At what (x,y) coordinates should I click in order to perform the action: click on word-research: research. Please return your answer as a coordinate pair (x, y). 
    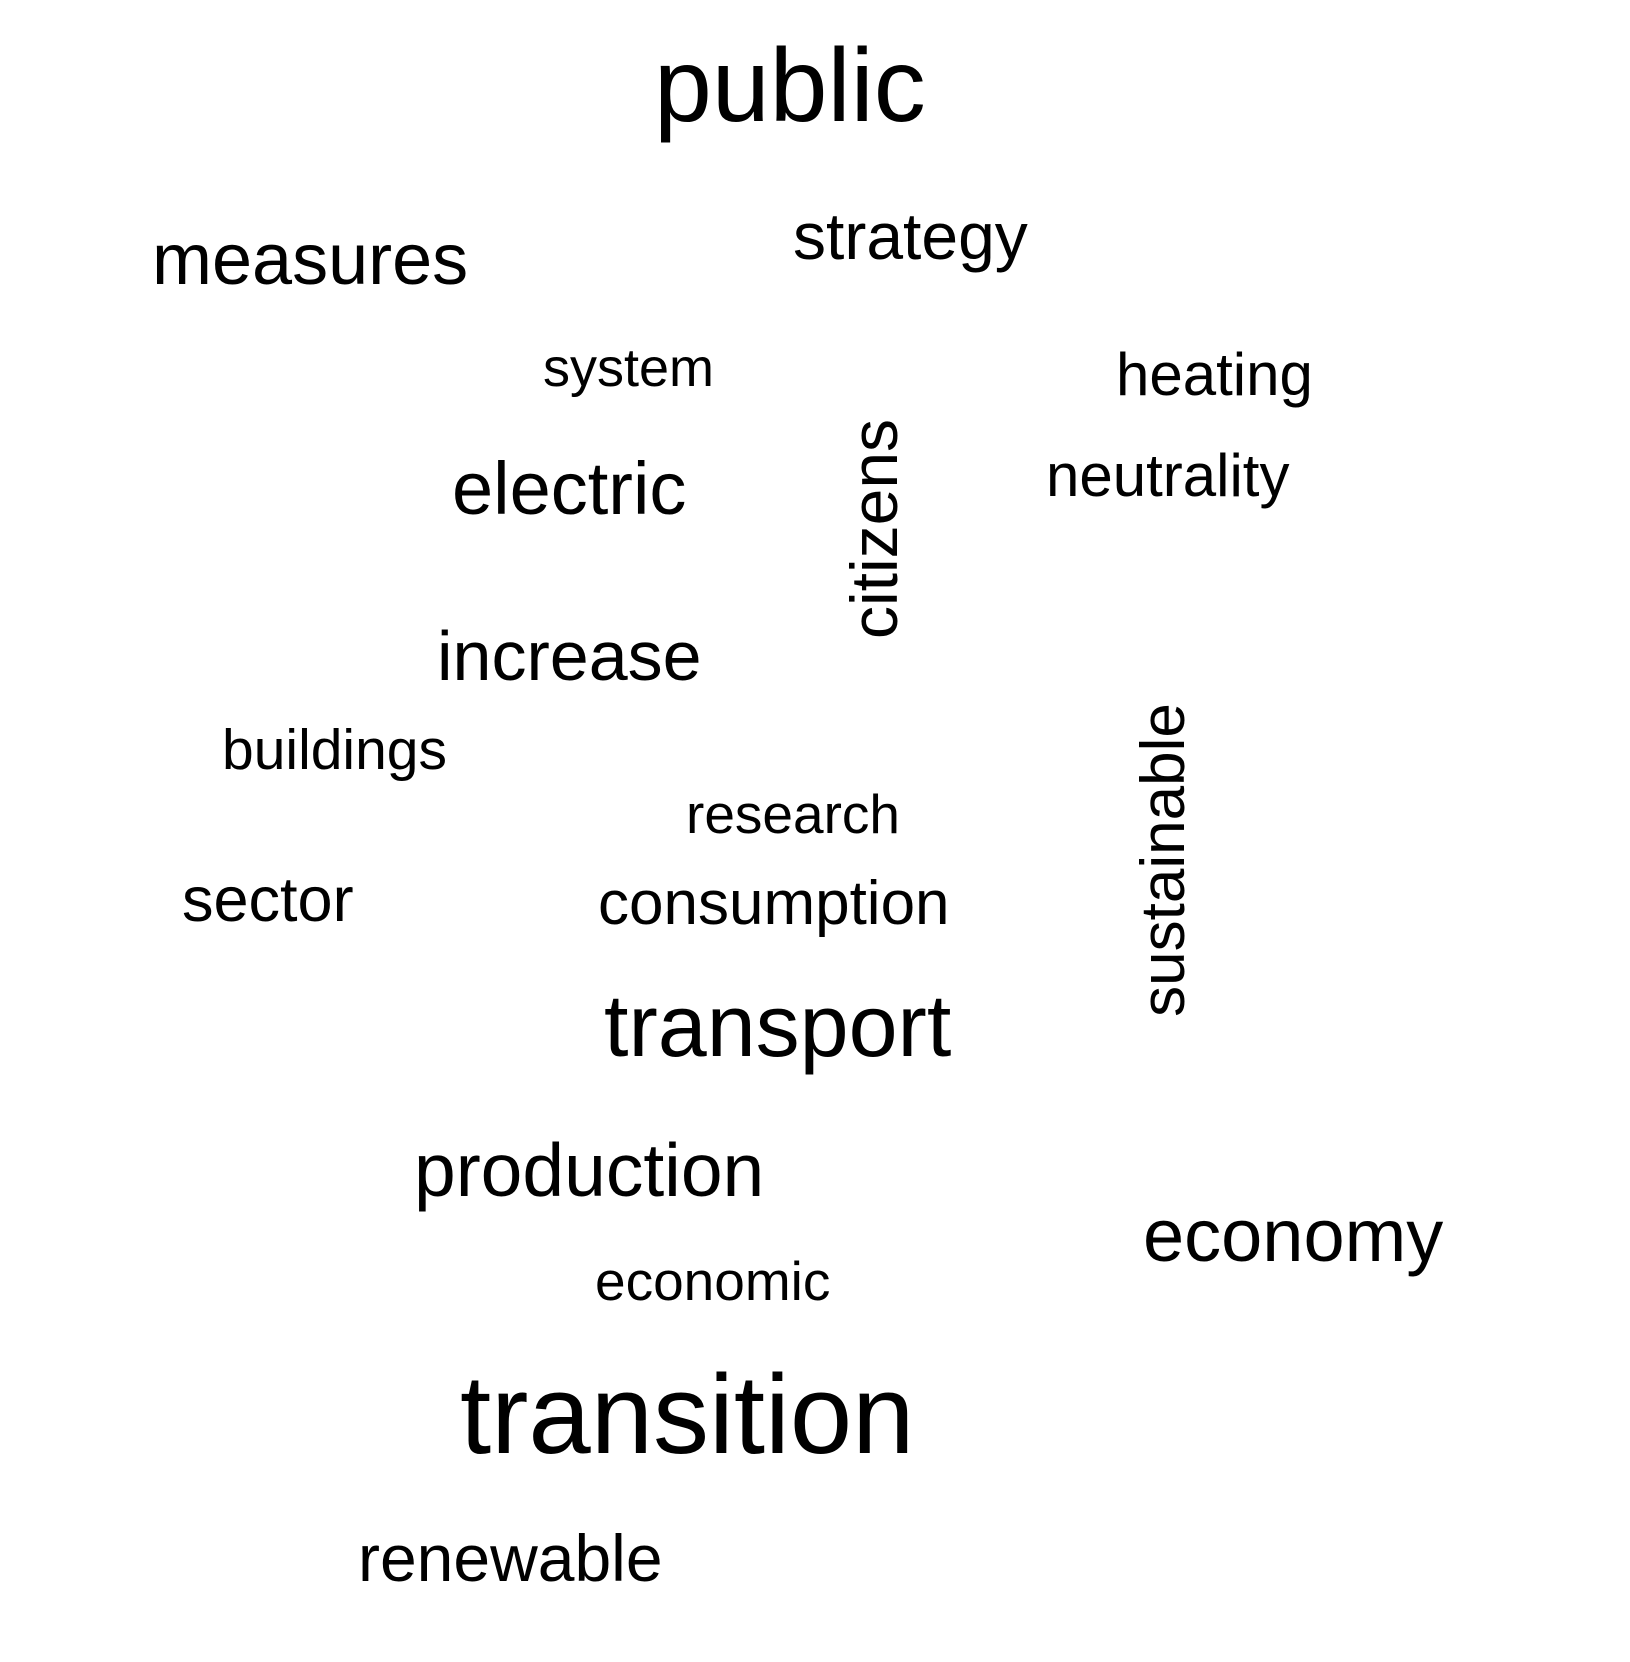
    Looking at the image, I should click on (793, 814).